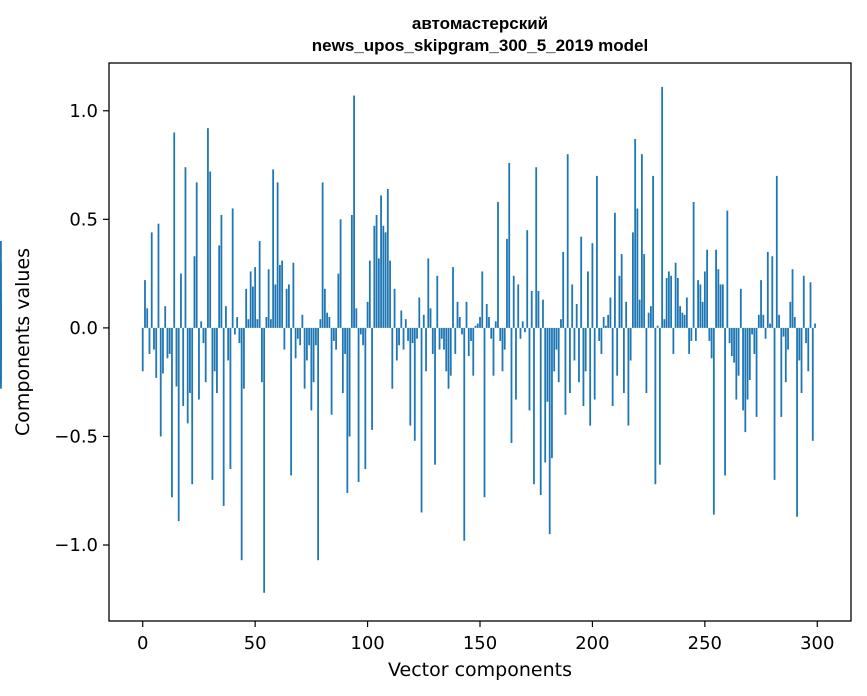 The image size is (867, 696). What do you see at coordinates (480, 643) in the screenshot?
I see `x-tick-label: 150` at bounding box center [480, 643].